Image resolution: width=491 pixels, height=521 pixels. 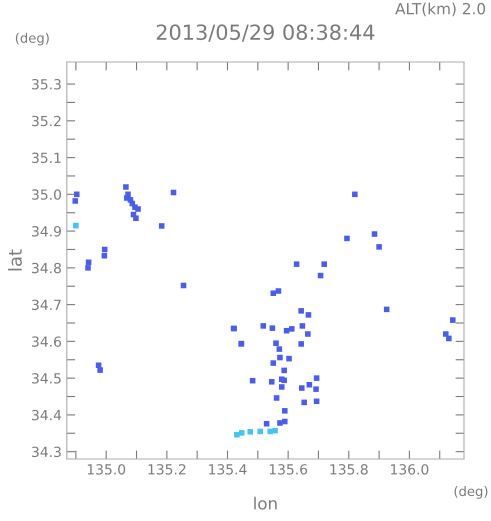 What do you see at coordinates (167, 469) in the screenshot?
I see `x-tick-label: 135.2` at bounding box center [167, 469].